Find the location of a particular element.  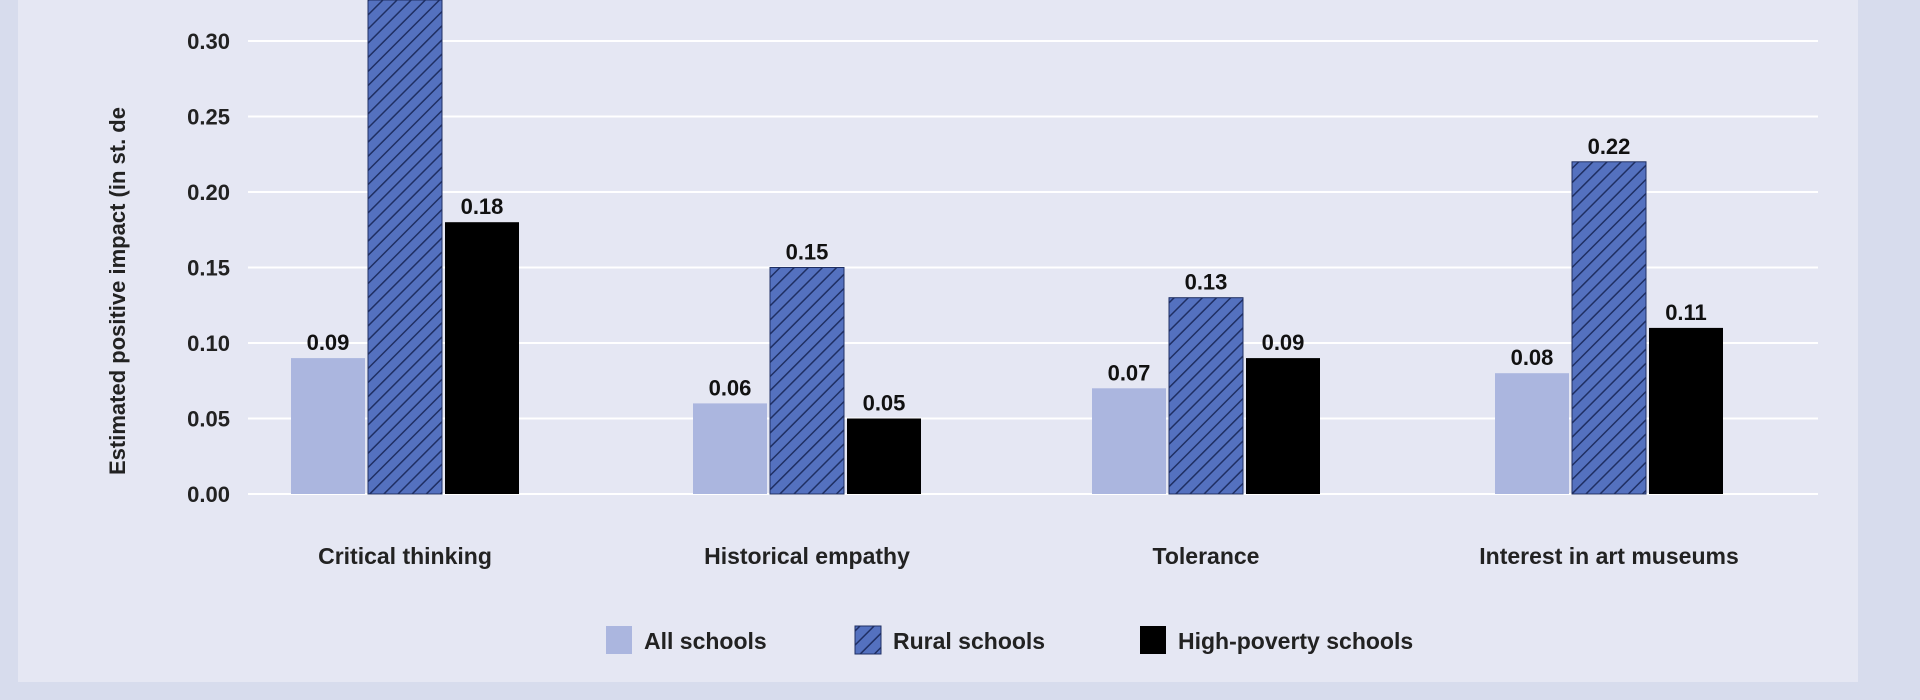

category-label: Historical empathy is located at coordinates (807, 556).